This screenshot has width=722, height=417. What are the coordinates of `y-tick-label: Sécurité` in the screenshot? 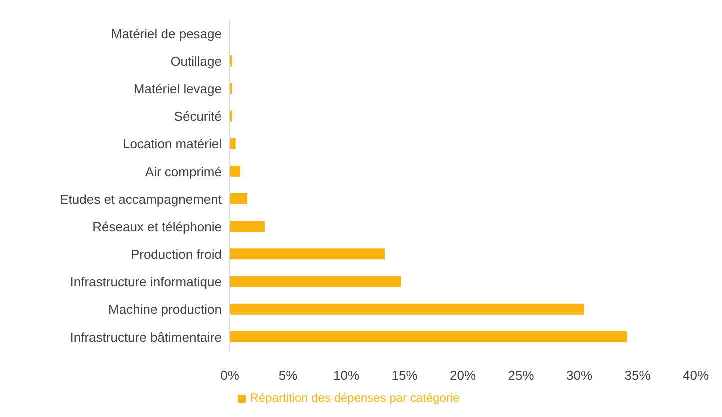 It's located at (198, 116).